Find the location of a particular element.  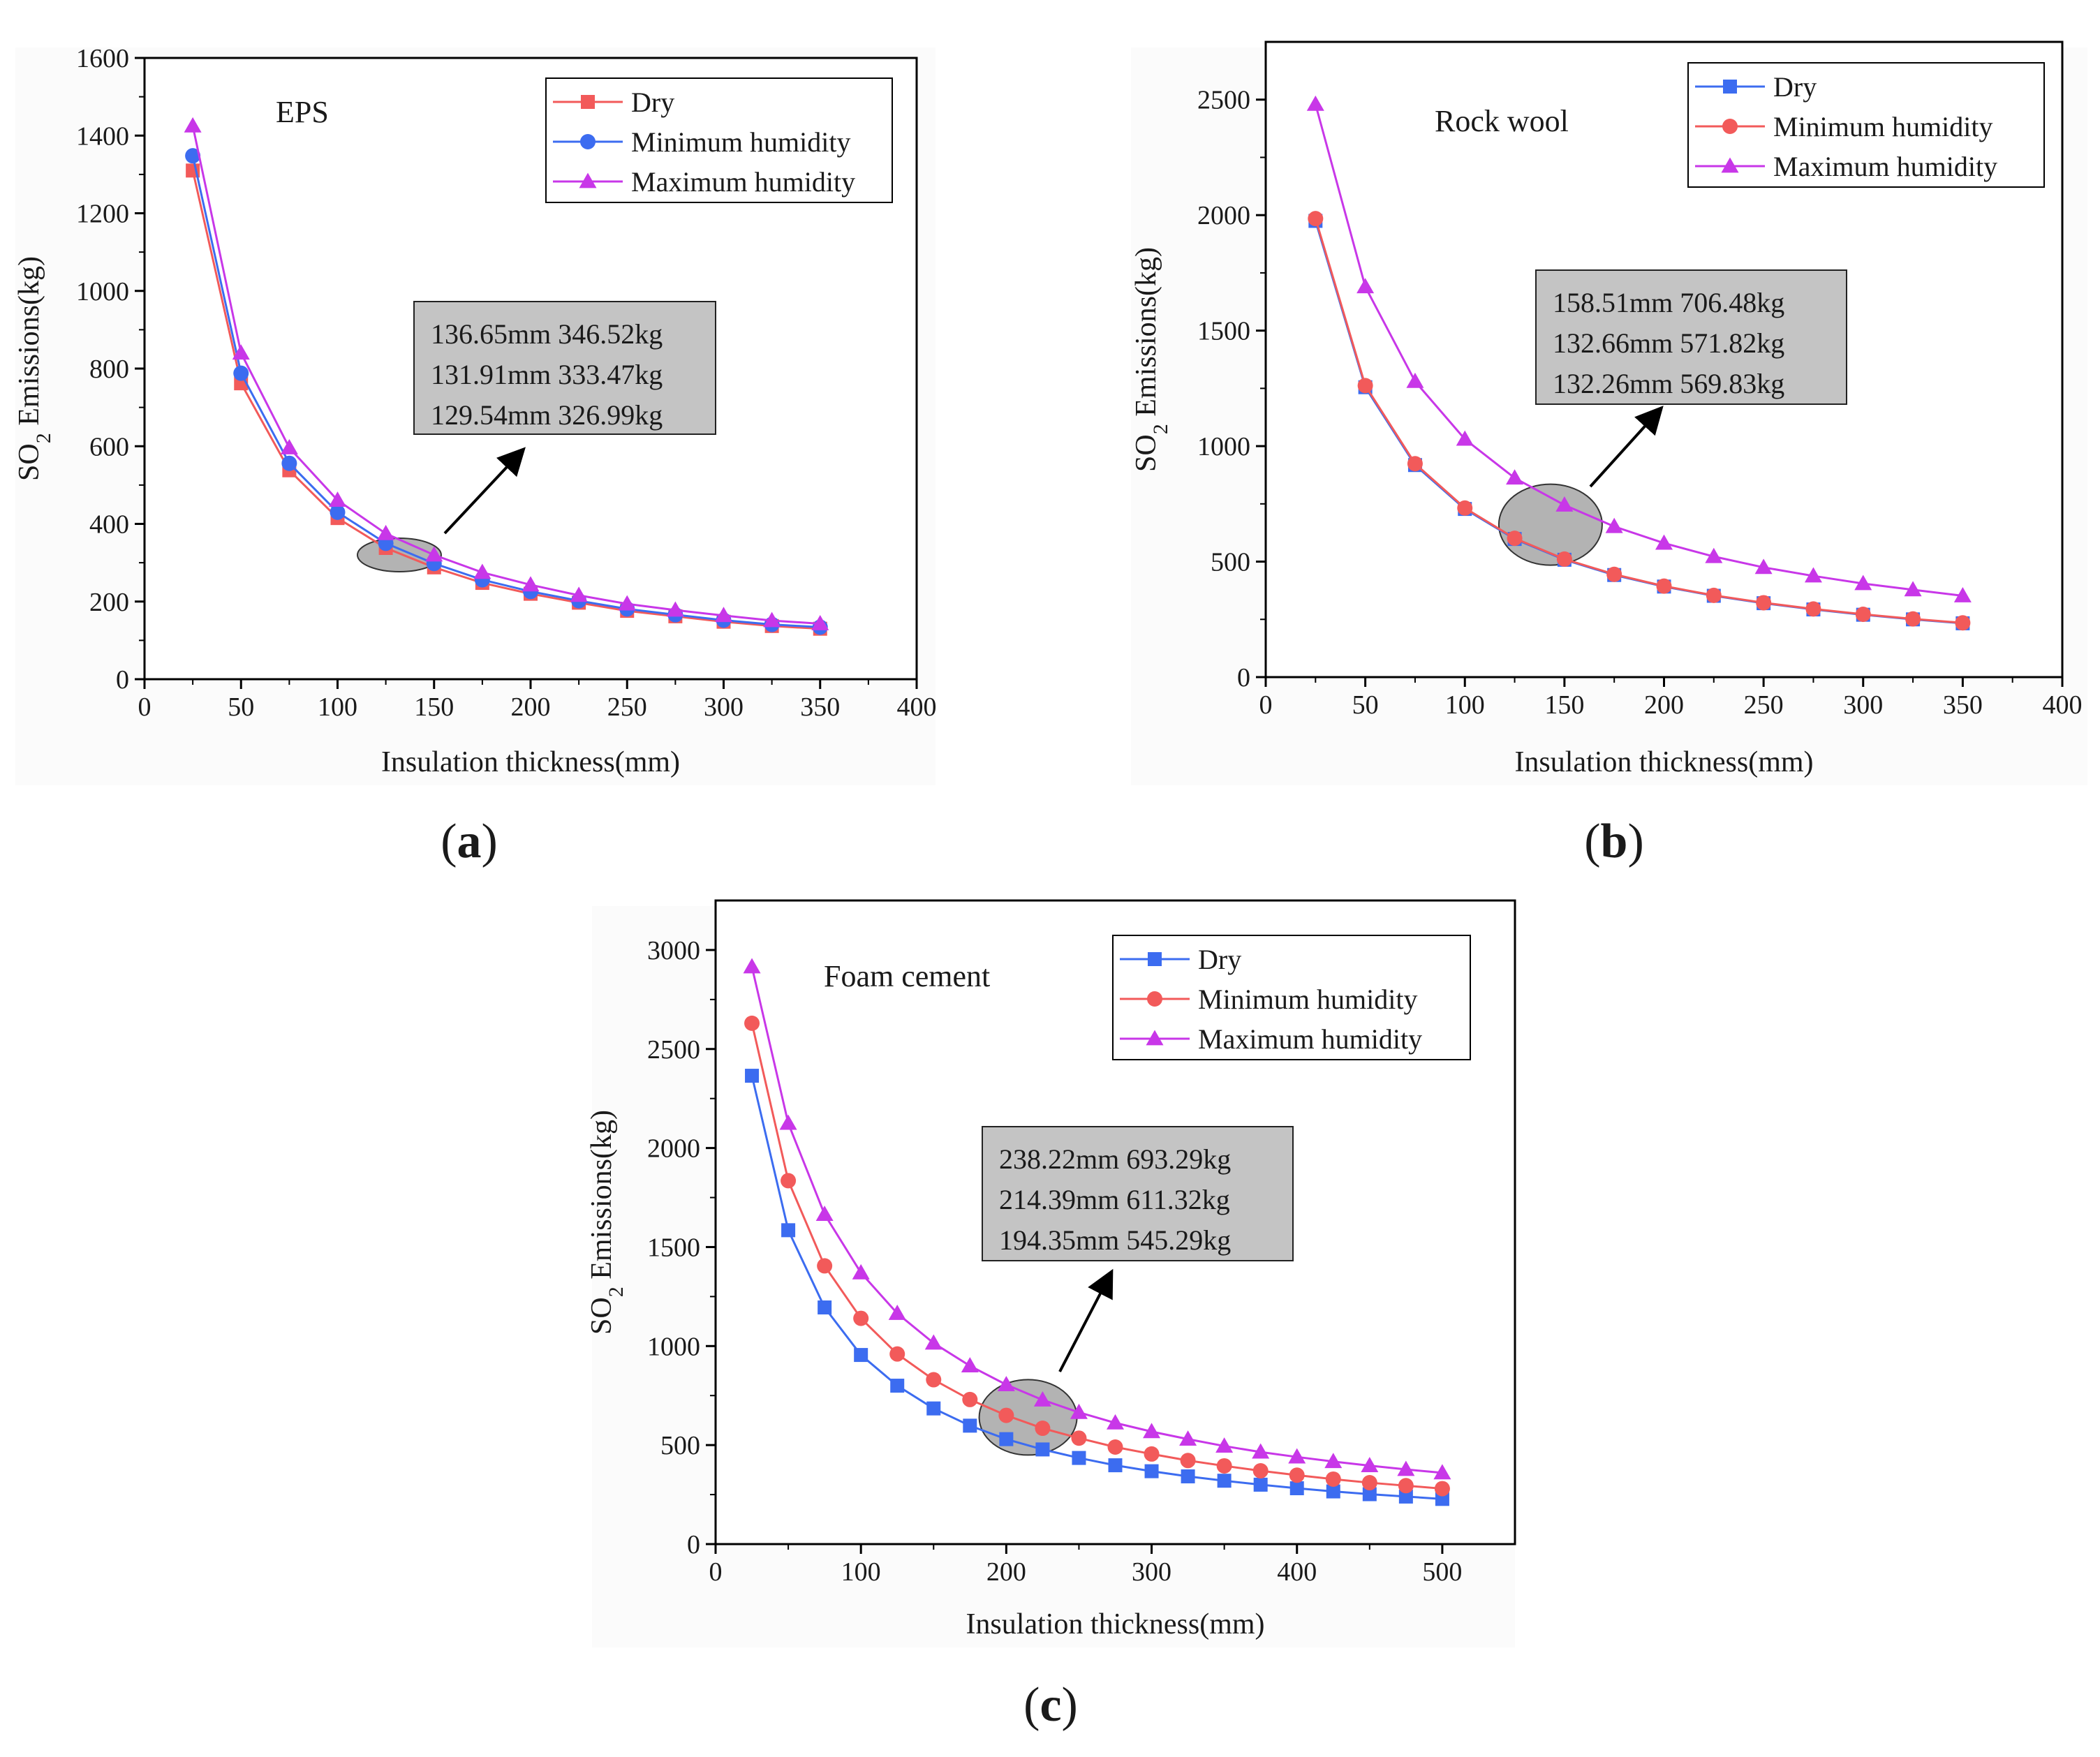

highlight-ellipse is located at coordinates (1550, 524).